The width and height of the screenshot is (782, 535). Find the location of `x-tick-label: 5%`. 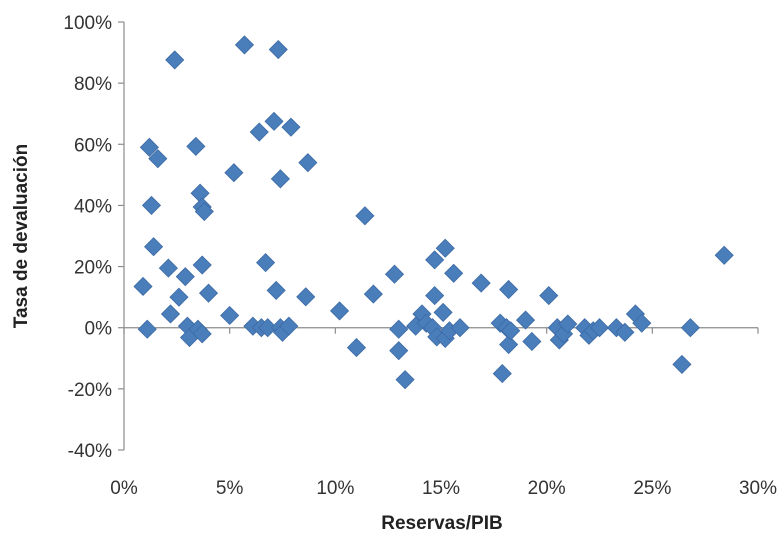

x-tick-label: 5% is located at coordinates (230, 488).